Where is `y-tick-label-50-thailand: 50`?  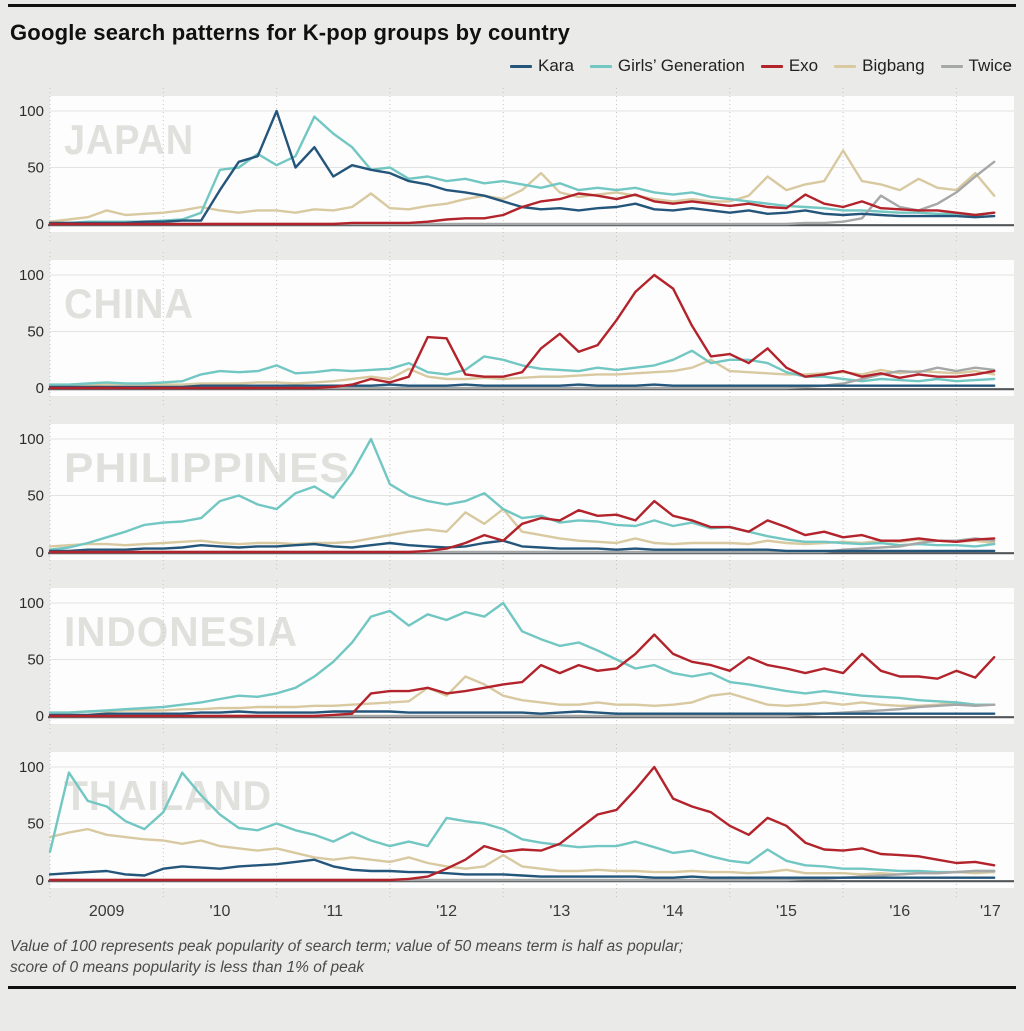 y-tick-label-50-thailand: 50 is located at coordinates (35, 824).